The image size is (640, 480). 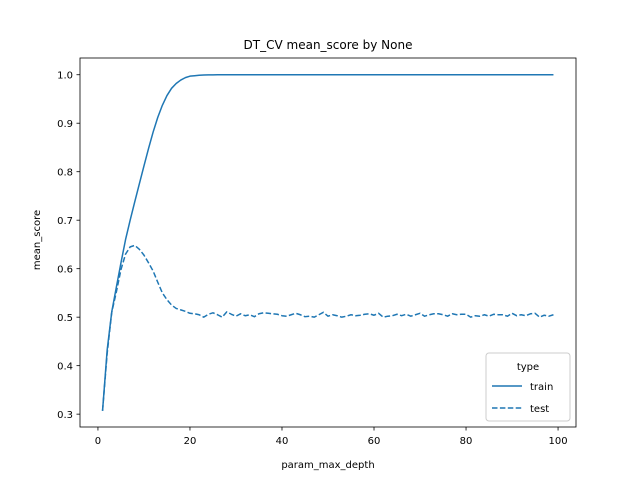 What do you see at coordinates (522, 398) in the screenshot?
I see `legend-items: train test` at bounding box center [522, 398].